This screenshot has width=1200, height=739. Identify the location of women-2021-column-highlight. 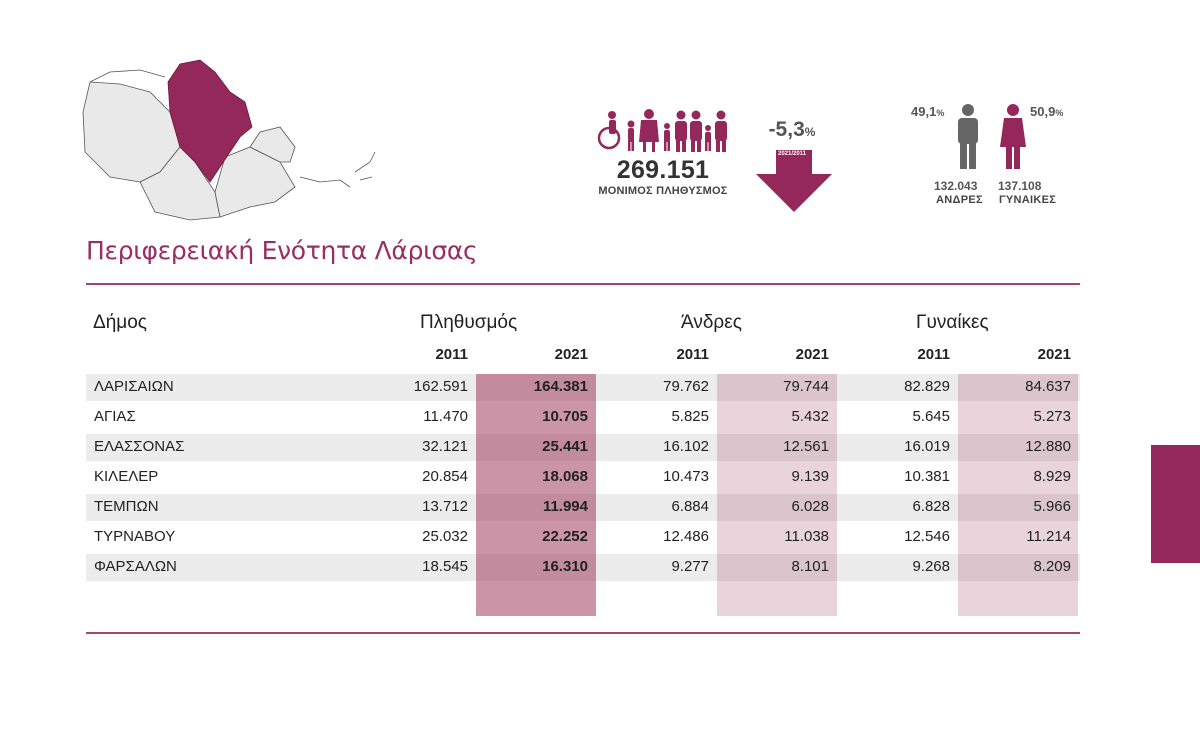
(1018, 495).